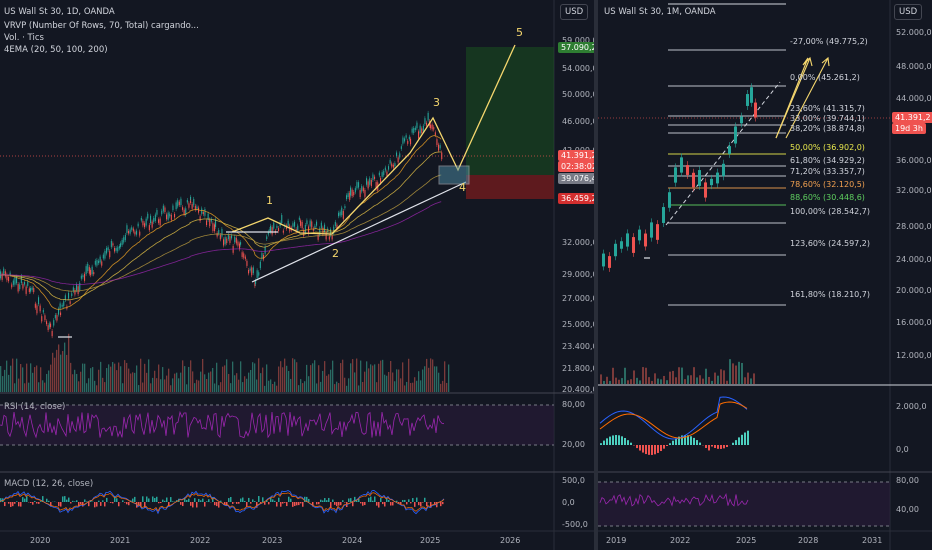 Image resolution: width=932 pixels, height=550 pixels. What do you see at coordinates (746, 540) in the screenshot?
I see `right-time-tick: 2025` at bounding box center [746, 540].